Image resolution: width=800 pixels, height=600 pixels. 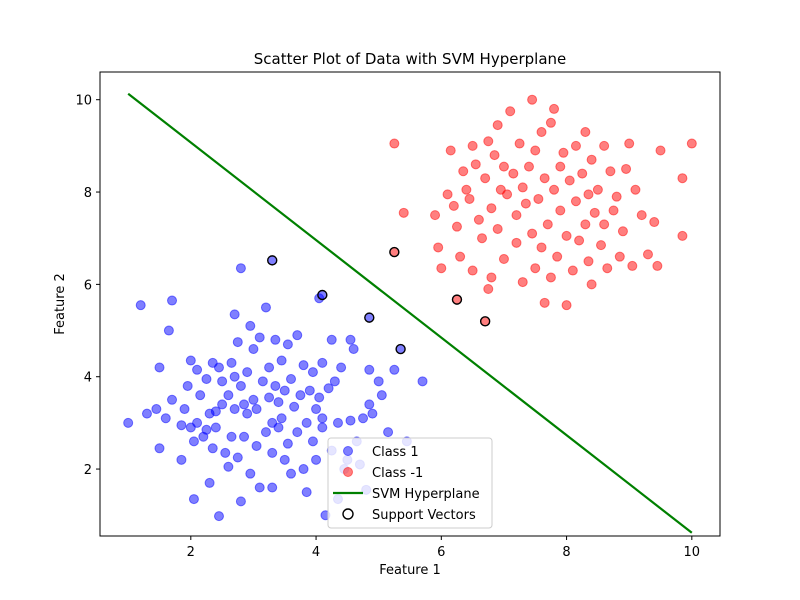 What do you see at coordinates (88, 285) in the screenshot?
I see `y-tick-label: 6` at bounding box center [88, 285].